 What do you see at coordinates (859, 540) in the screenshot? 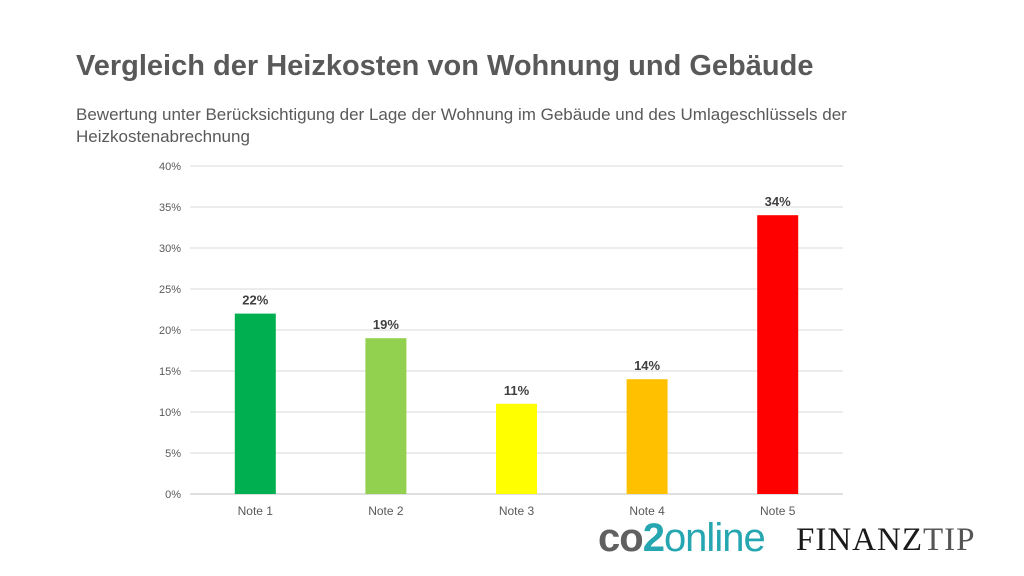
I see `finanztip-logo-part: FINANZ` at bounding box center [859, 540].